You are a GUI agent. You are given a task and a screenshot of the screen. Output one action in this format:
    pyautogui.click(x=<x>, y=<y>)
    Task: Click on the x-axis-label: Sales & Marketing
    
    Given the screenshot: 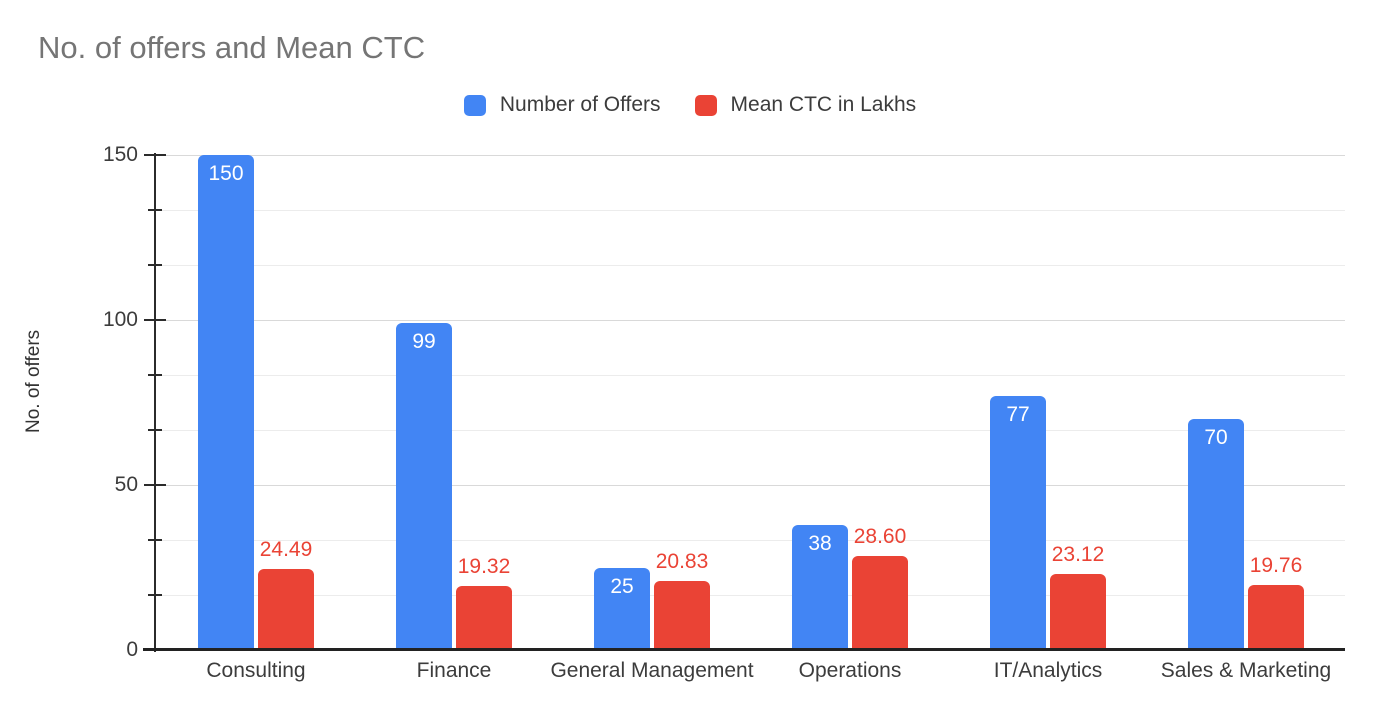 What is the action you would take?
    pyautogui.click(x=1246, y=670)
    